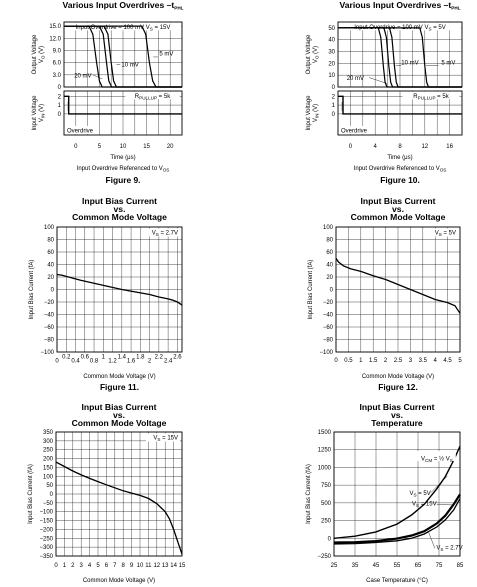  I want to click on fig11-xtick: 1.4, so click(122, 358).